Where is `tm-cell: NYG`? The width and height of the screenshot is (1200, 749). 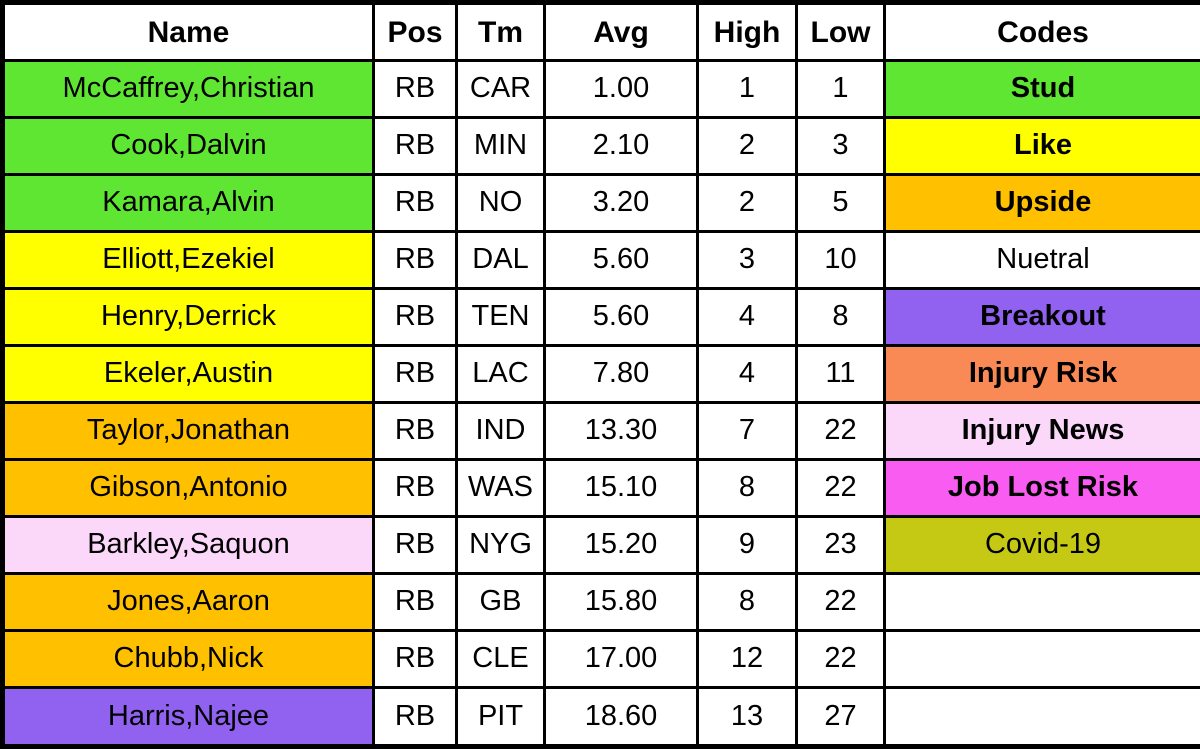 tm-cell: NYG is located at coordinates (500, 545).